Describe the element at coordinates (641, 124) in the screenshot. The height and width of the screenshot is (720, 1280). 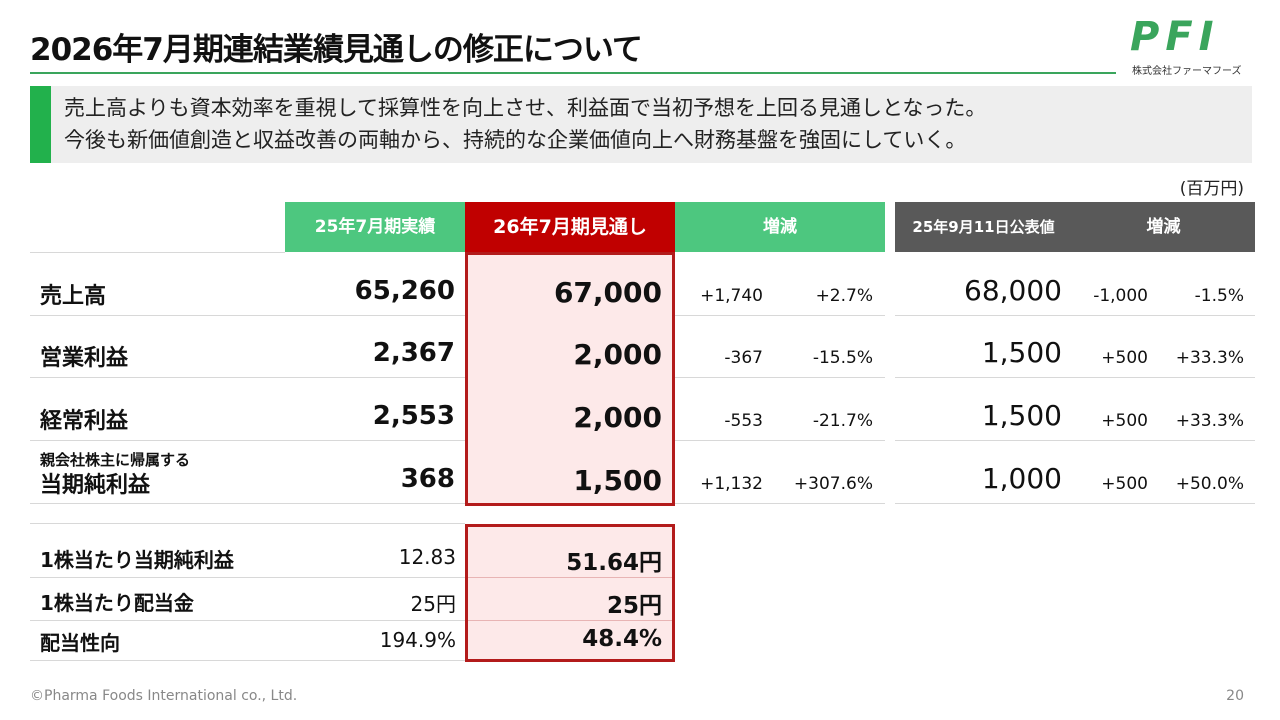
I see `summary-box` at that location.